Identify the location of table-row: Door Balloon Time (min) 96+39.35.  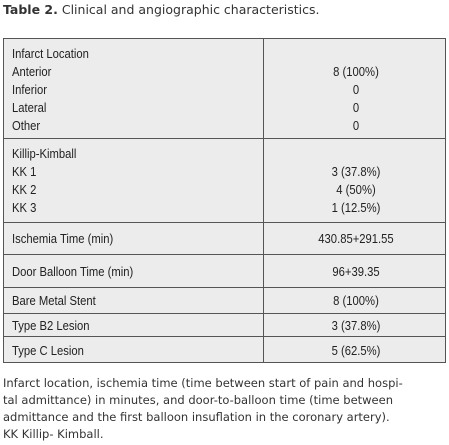
(224, 271).